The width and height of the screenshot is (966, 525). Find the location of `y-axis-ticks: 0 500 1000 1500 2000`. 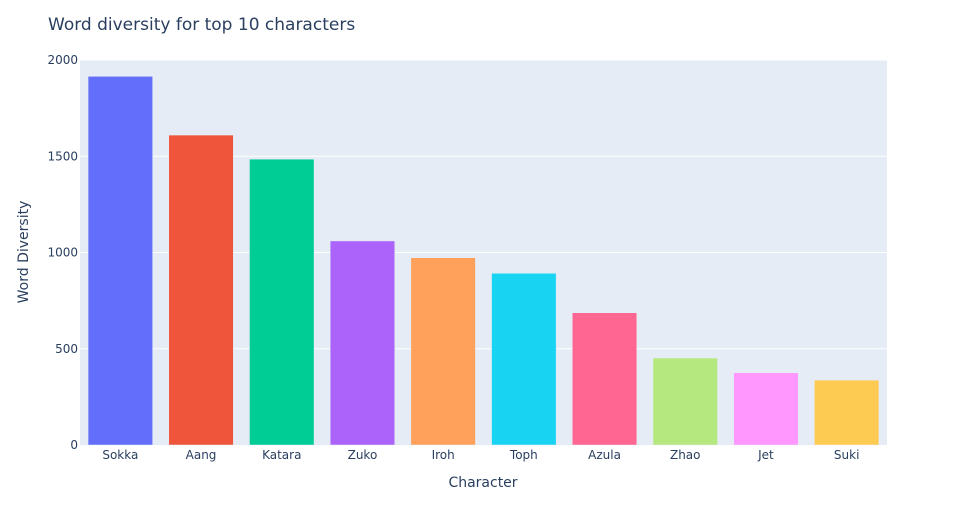

y-axis-ticks: 0 500 1000 1500 2000 is located at coordinates (62, 252).